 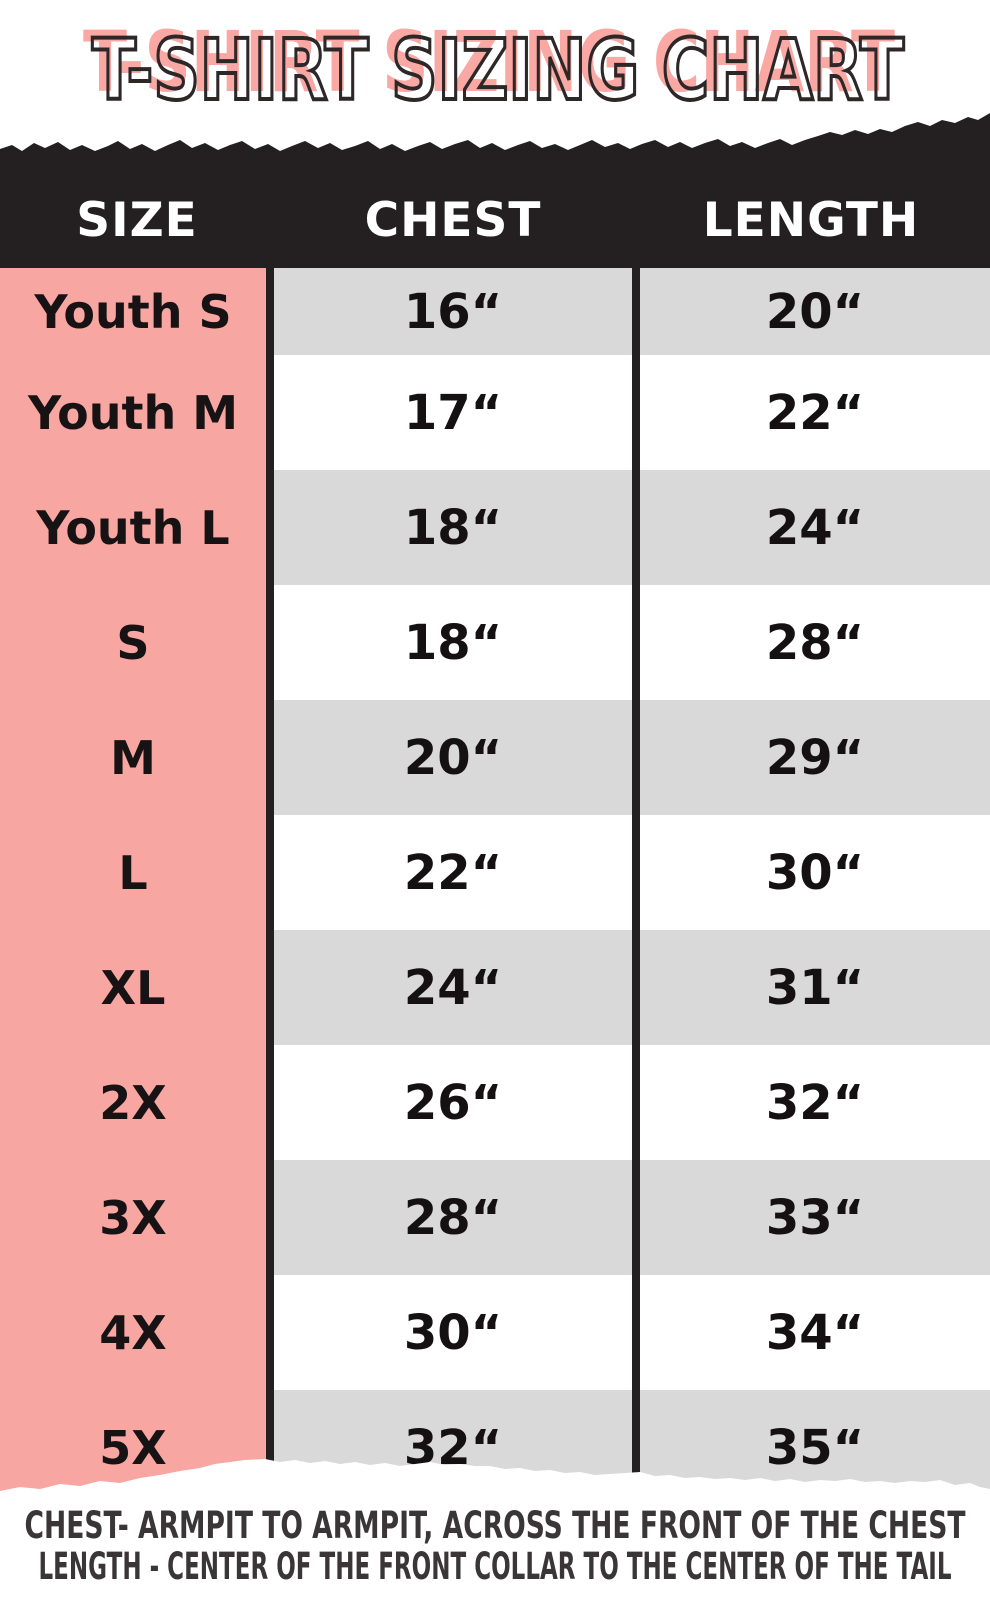 I want to click on size-label: Youth M, so click(x=133, y=412).